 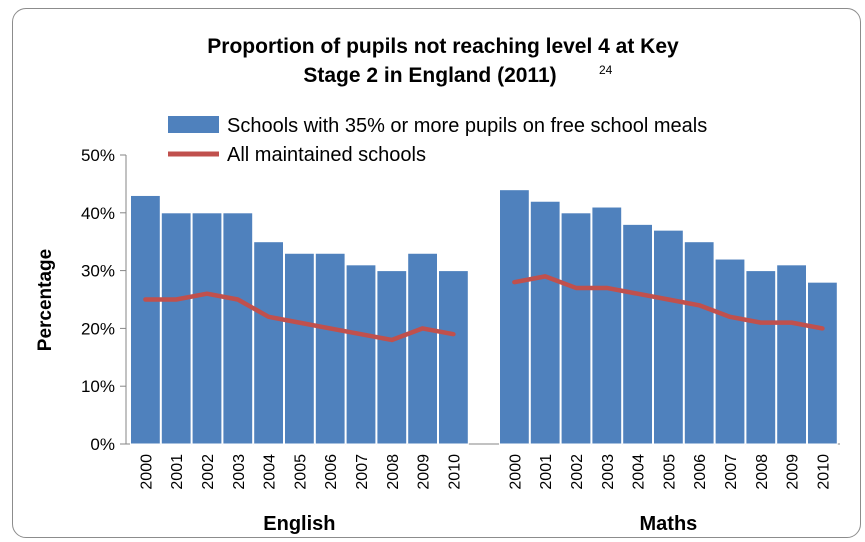 I want to click on y-tick-label: 20%, so click(x=98, y=328).